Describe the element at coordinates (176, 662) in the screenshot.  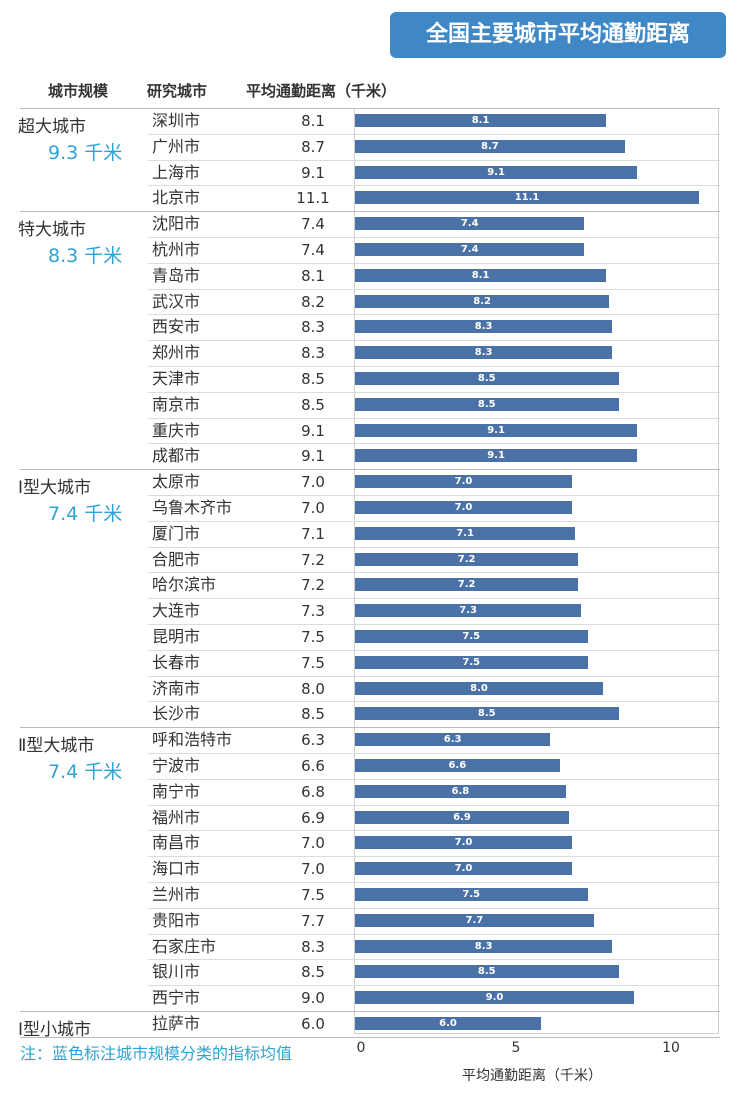
I see `city-name: 长春市` at that location.